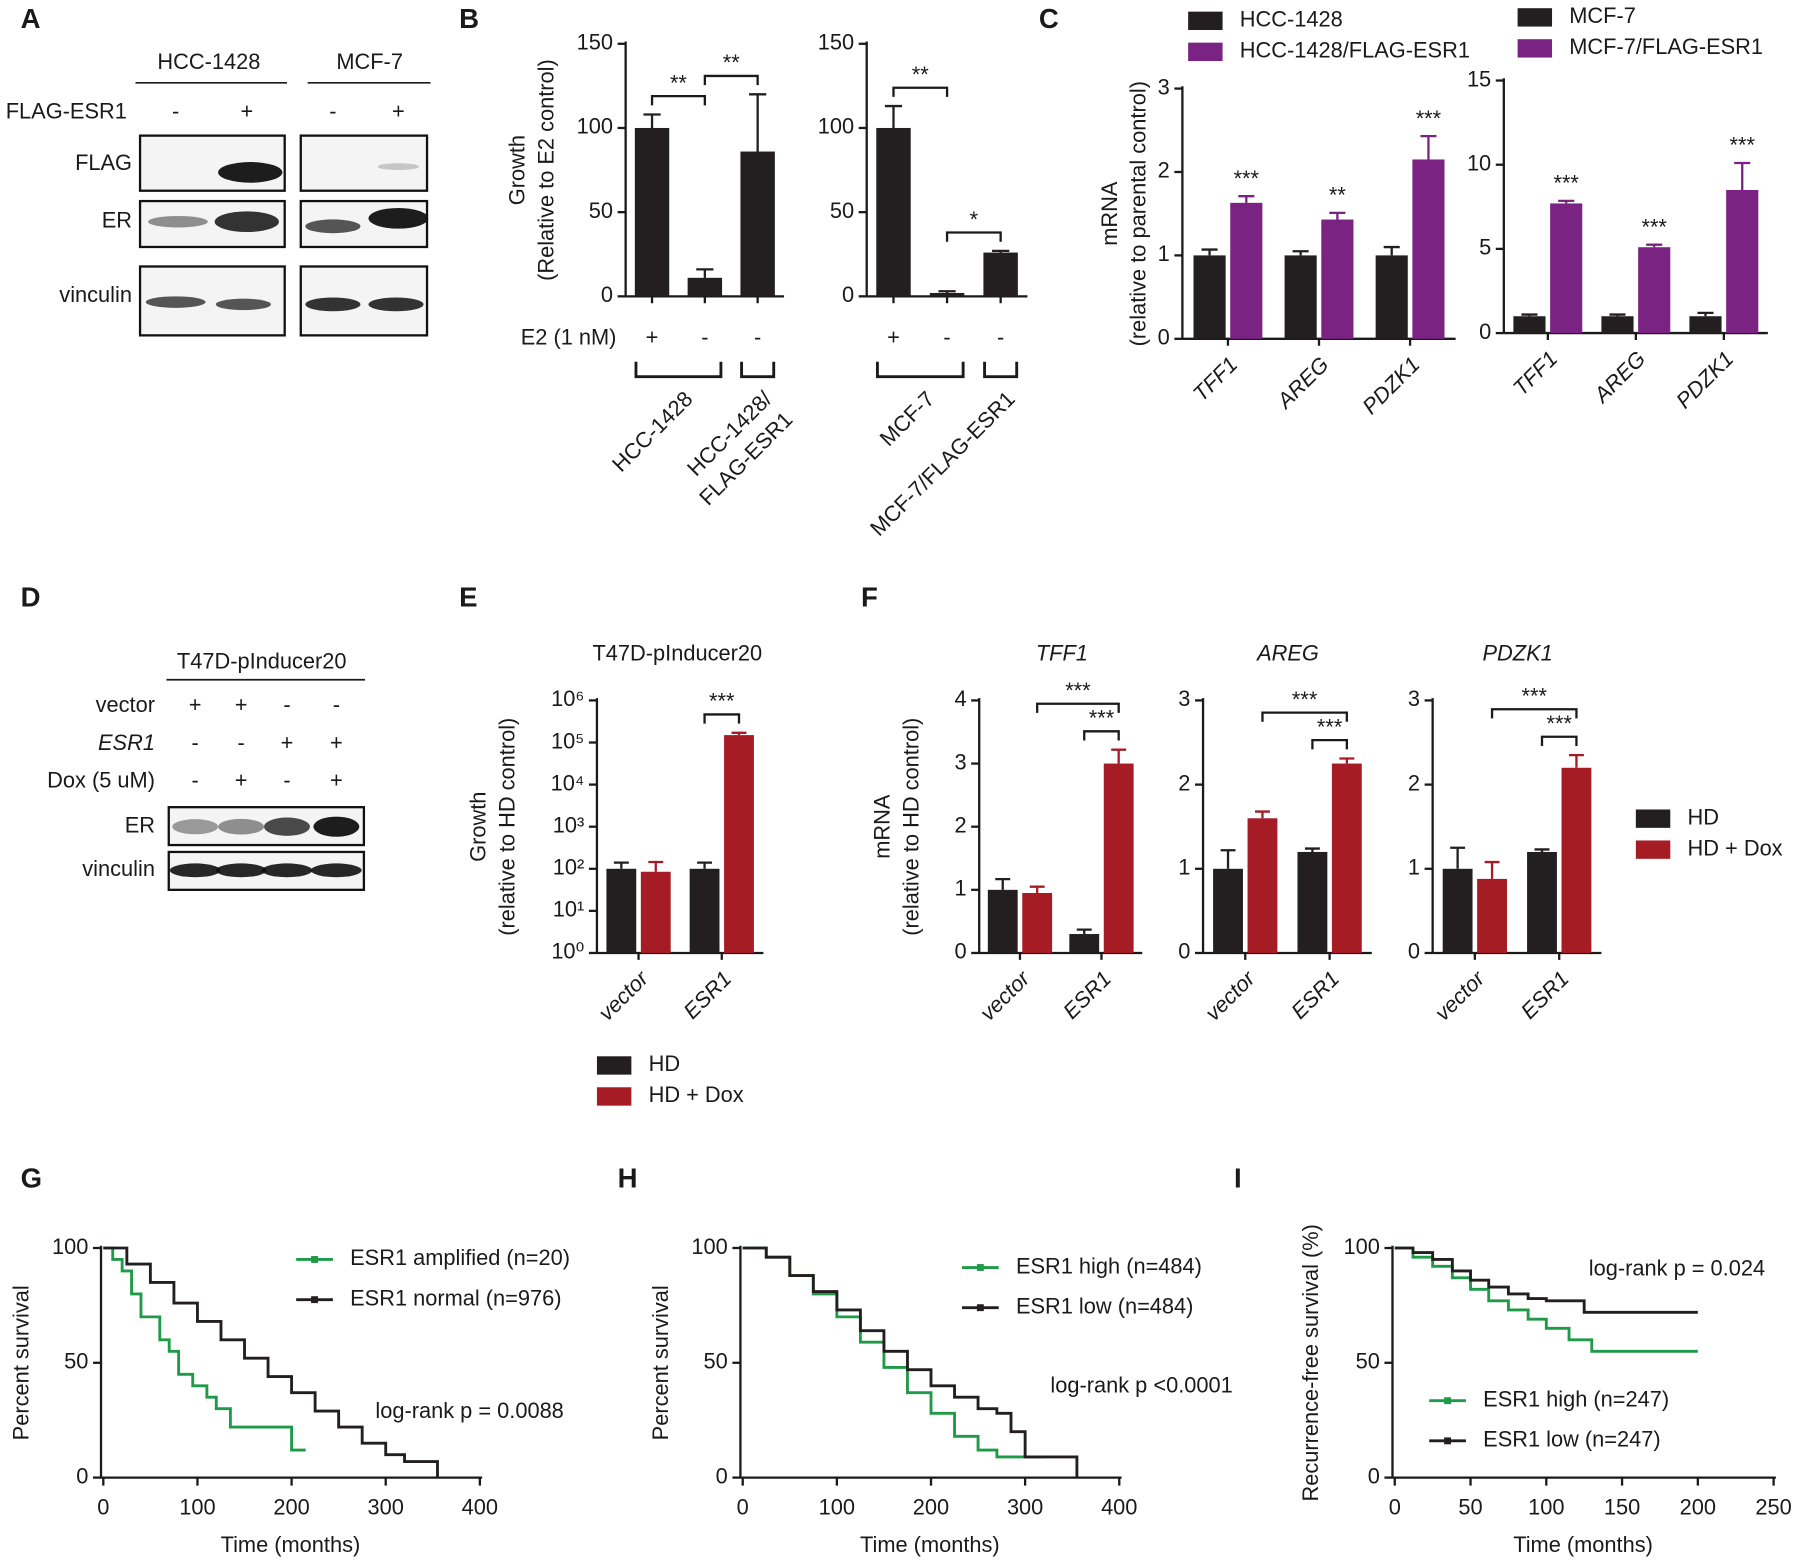 This screenshot has height=1565, width=1800. Describe the element at coordinates (31, 18) in the screenshot. I see `panel-label: A` at that location.